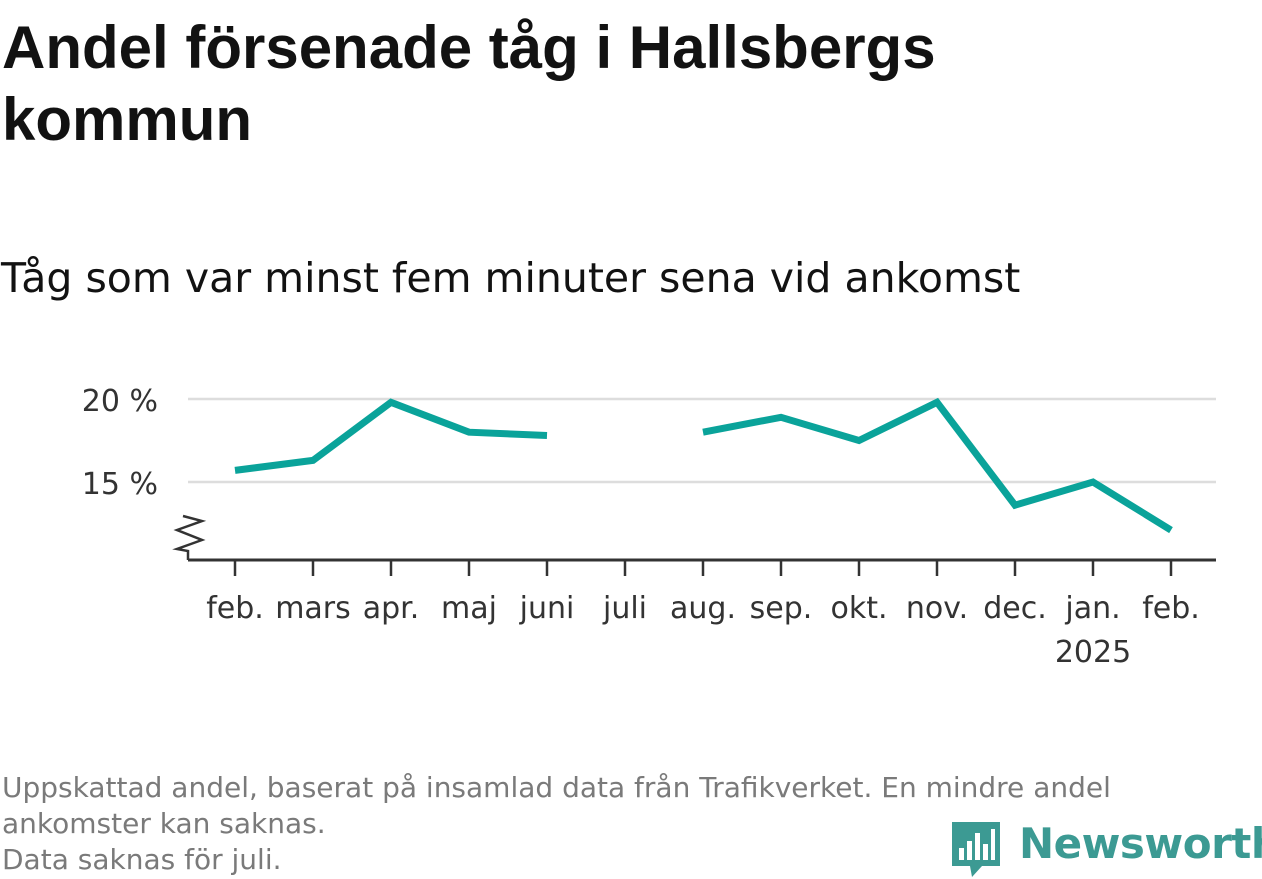 The height and width of the screenshot is (879, 1262). What do you see at coordinates (120, 443) in the screenshot?
I see `y-tick-labels: 15 % 20 %` at bounding box center [120, 443].